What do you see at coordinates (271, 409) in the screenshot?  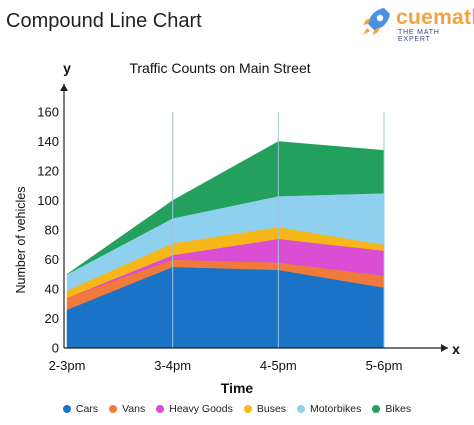 I see `legend-label: Buses` at bounding box center [271, 409].